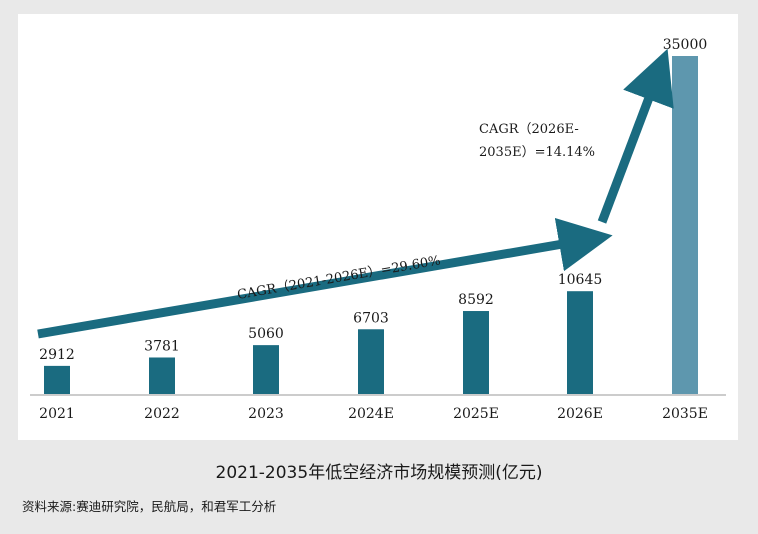  I want to click on bar-2025E, so click(476, 352).